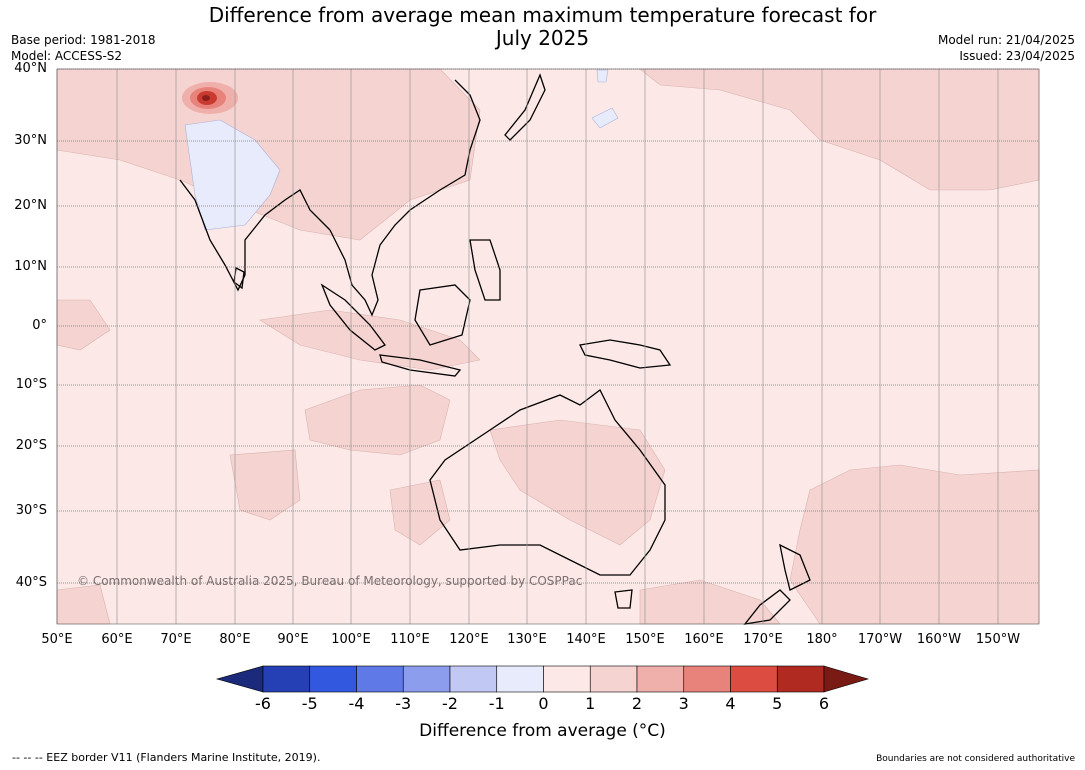 Image resolution: width=1085 pixels, height=770 pixels. What do you see at coordinates (410, 639) in the screenshot?
I see `longitude-label: 110°E` at bounding box center [410, 639].